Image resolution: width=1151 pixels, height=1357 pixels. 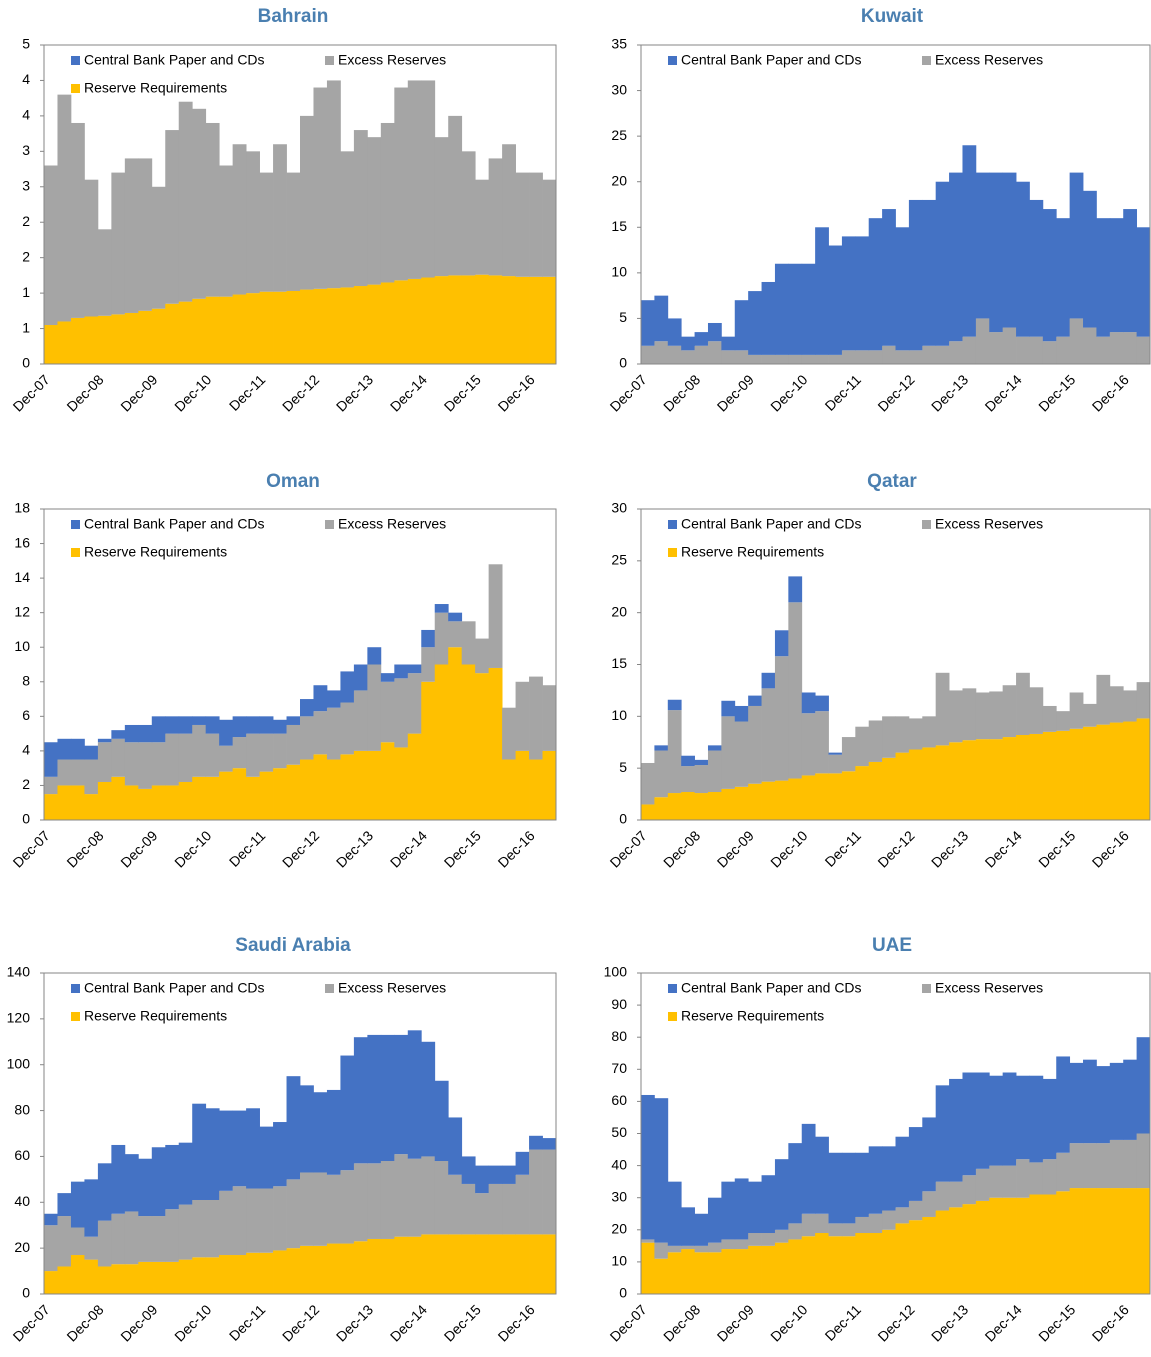 I want to click on x-tick-label: Dec-16, so click(x=1110, y=392).